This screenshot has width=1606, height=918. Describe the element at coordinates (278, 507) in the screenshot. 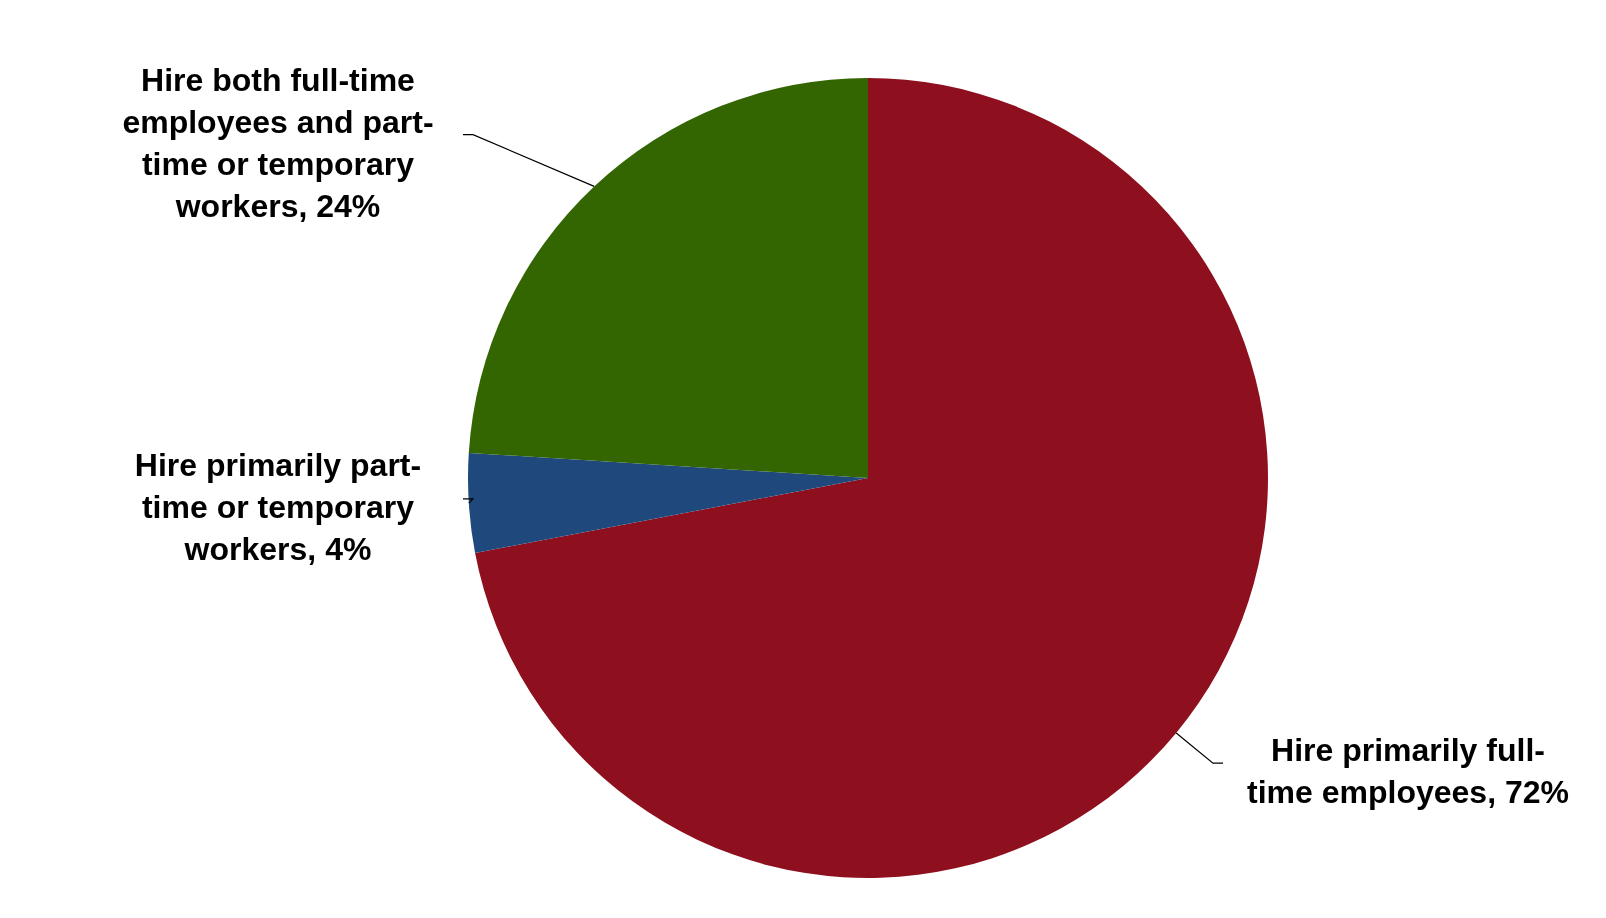

I see `slice-label: Hire primarily part-time or temporary workers, 4%` at that location.